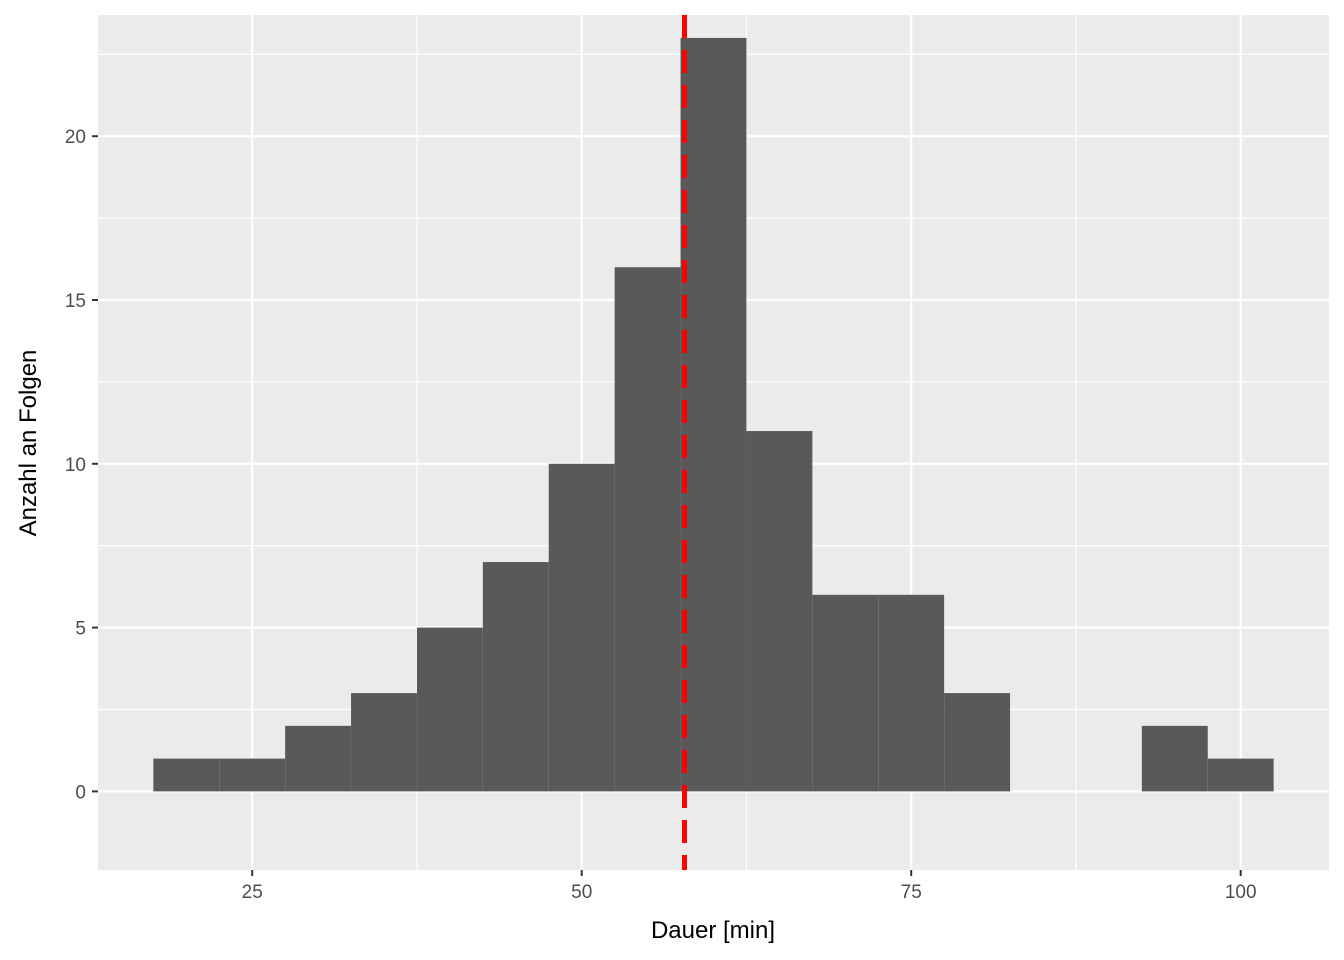 The image size is (1344, 960). I want to click on x-axis-ticks: 25 50 75 100, so click(749, 886).